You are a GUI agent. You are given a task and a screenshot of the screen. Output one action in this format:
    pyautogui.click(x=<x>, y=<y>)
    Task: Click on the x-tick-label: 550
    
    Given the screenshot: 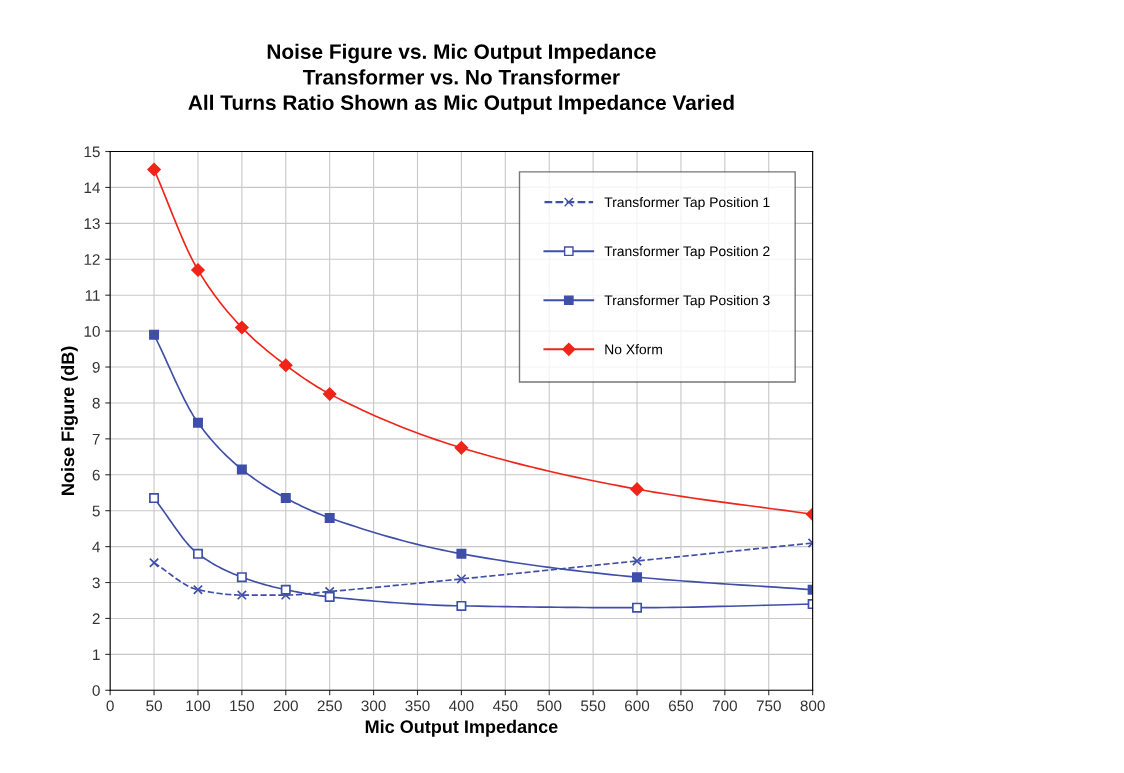 What is the action you would take?
    pyautogui.click(x=593, y=706)
    